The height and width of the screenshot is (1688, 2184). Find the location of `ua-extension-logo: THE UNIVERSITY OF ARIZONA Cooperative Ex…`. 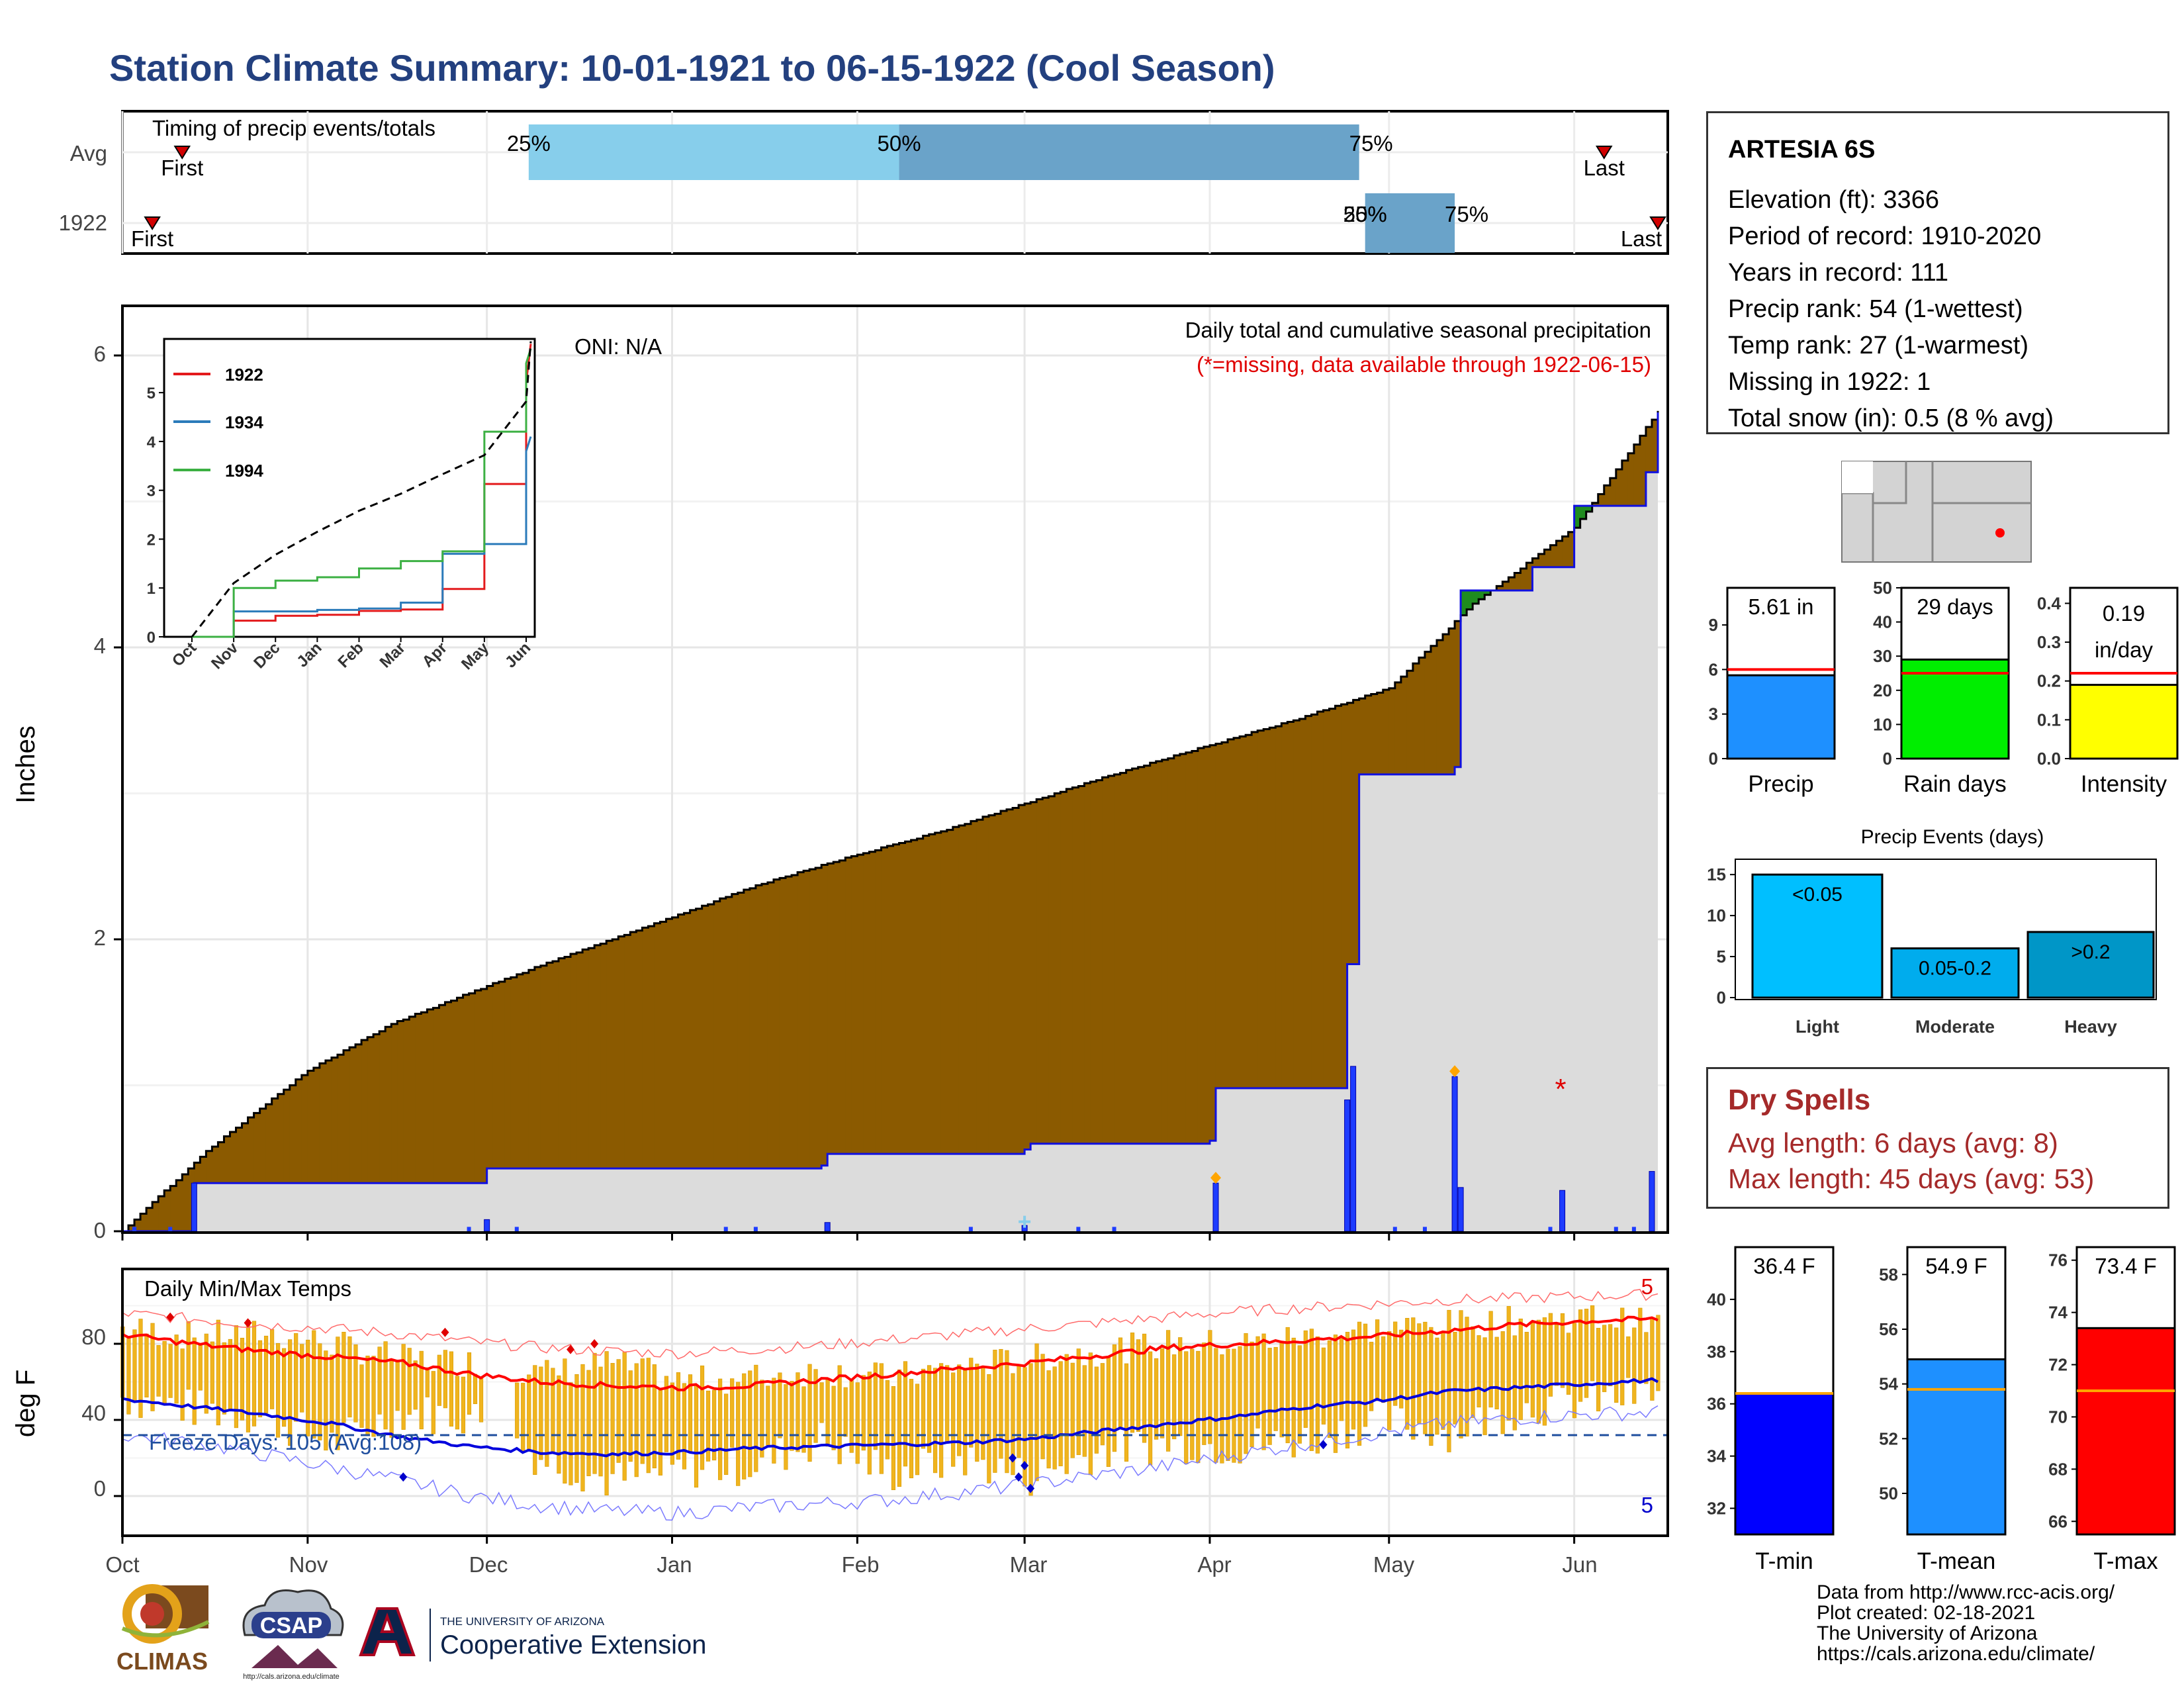

ua-extension-logo: THE UNIVERSITY OF ARIZONA Cooperative Ex… is located at coordinates (555, 1635).